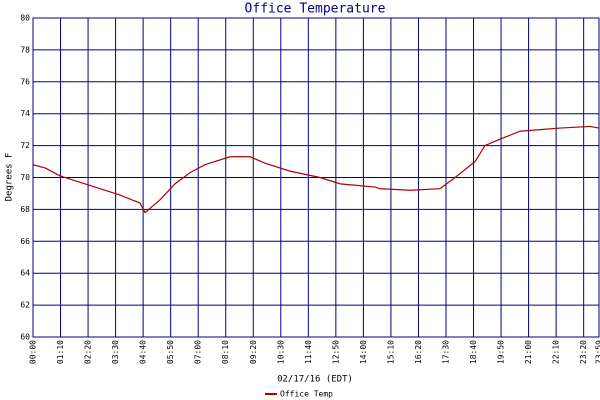 The image size is (600, 400). I want to click on x-tick-label: 02:20, so click(88, 352).